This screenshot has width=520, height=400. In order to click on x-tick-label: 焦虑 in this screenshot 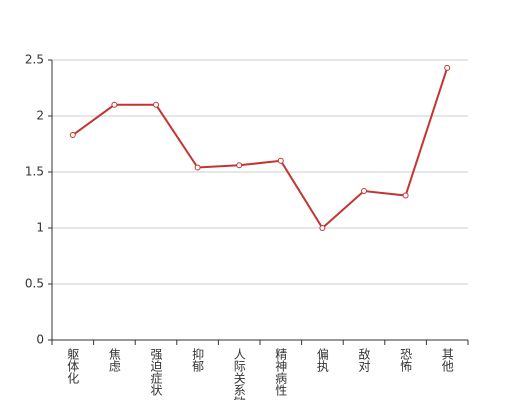, I will do `click(114, 360)`.